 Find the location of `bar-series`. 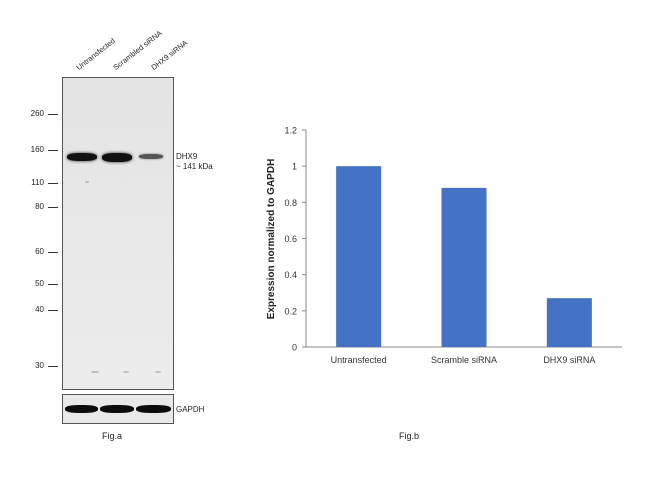

bar-series is located at coordinates (464, 256).